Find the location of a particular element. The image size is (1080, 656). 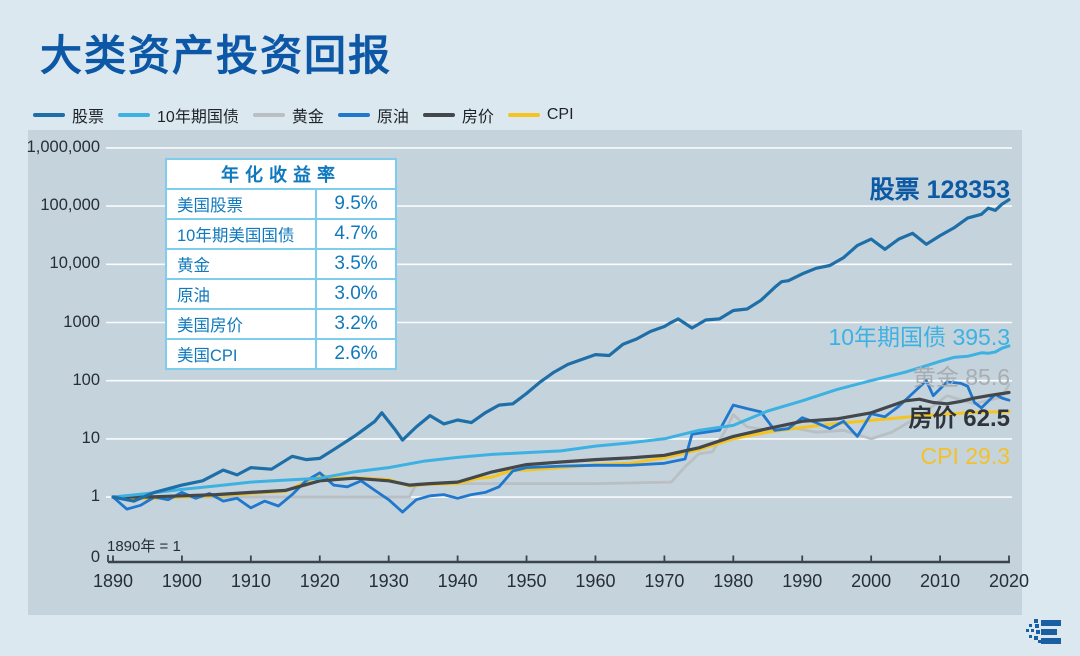

return-value-cell: 4.7% is located at coordinates (356, 234).